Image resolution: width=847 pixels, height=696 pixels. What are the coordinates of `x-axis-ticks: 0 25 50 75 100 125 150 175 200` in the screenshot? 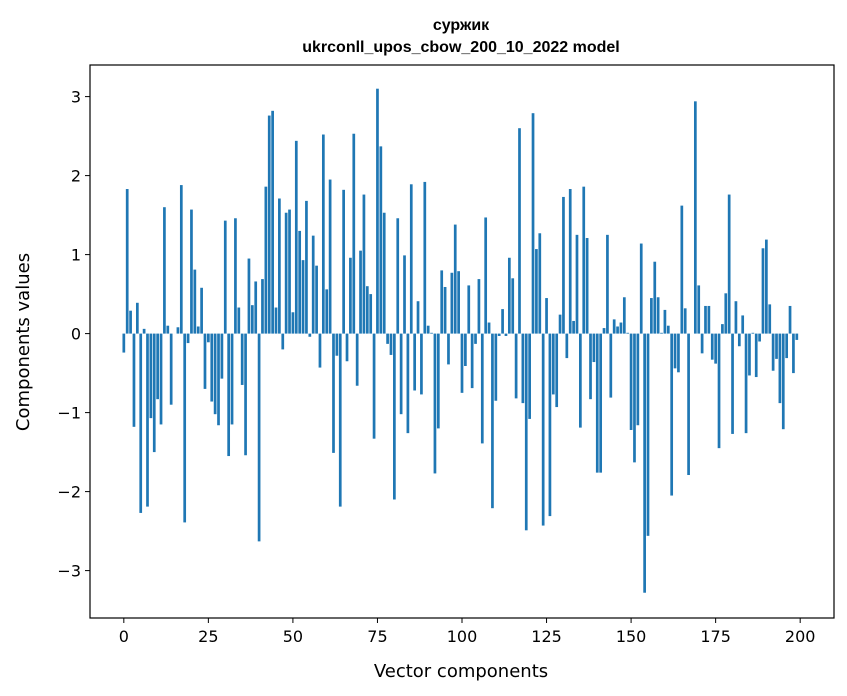 It's located at (467, 632).